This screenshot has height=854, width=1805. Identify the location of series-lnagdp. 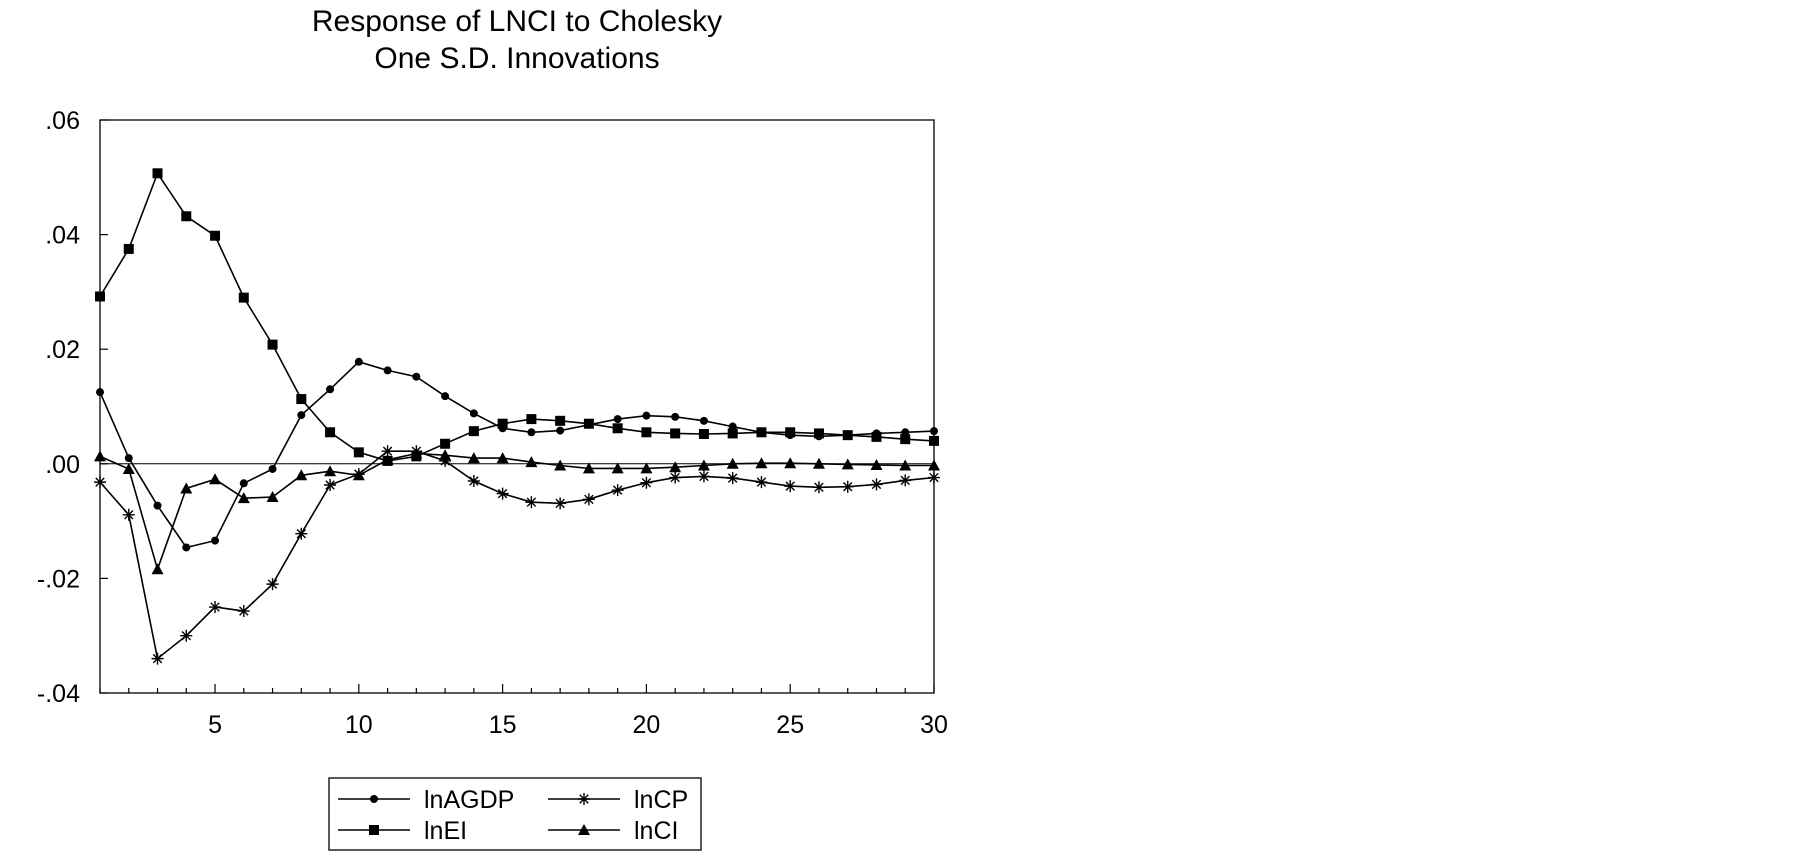
(517, 454).